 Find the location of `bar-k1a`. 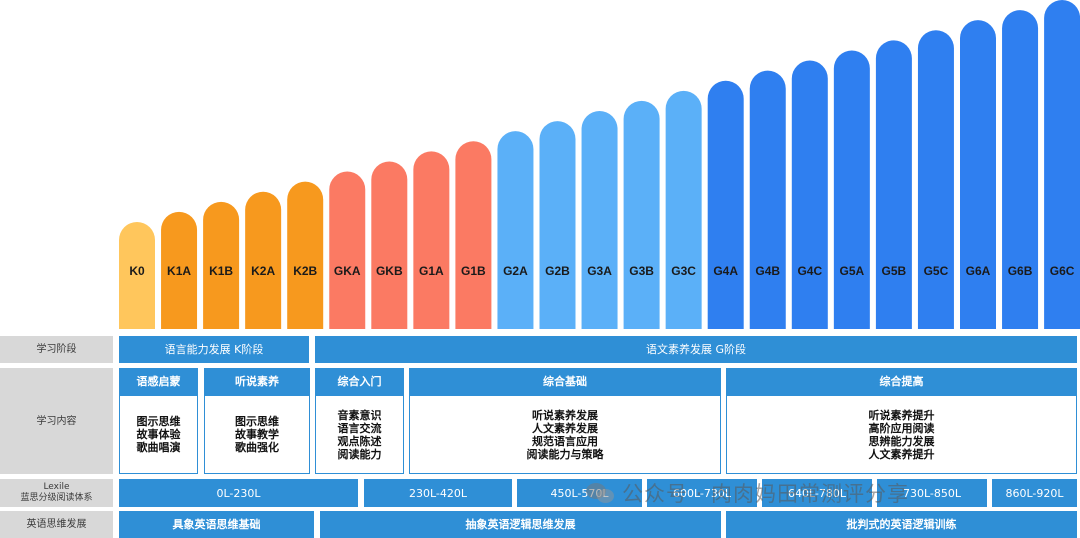

bar-k1a is located at coordinates (179, 270).